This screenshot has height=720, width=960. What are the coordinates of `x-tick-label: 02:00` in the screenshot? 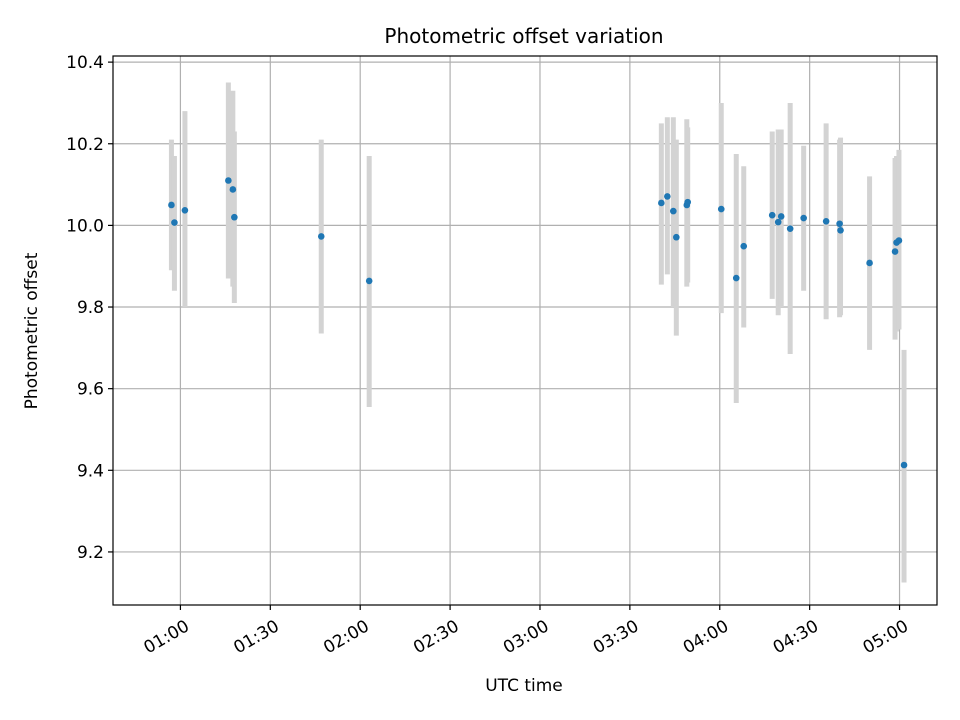 It's located at (346, 637).